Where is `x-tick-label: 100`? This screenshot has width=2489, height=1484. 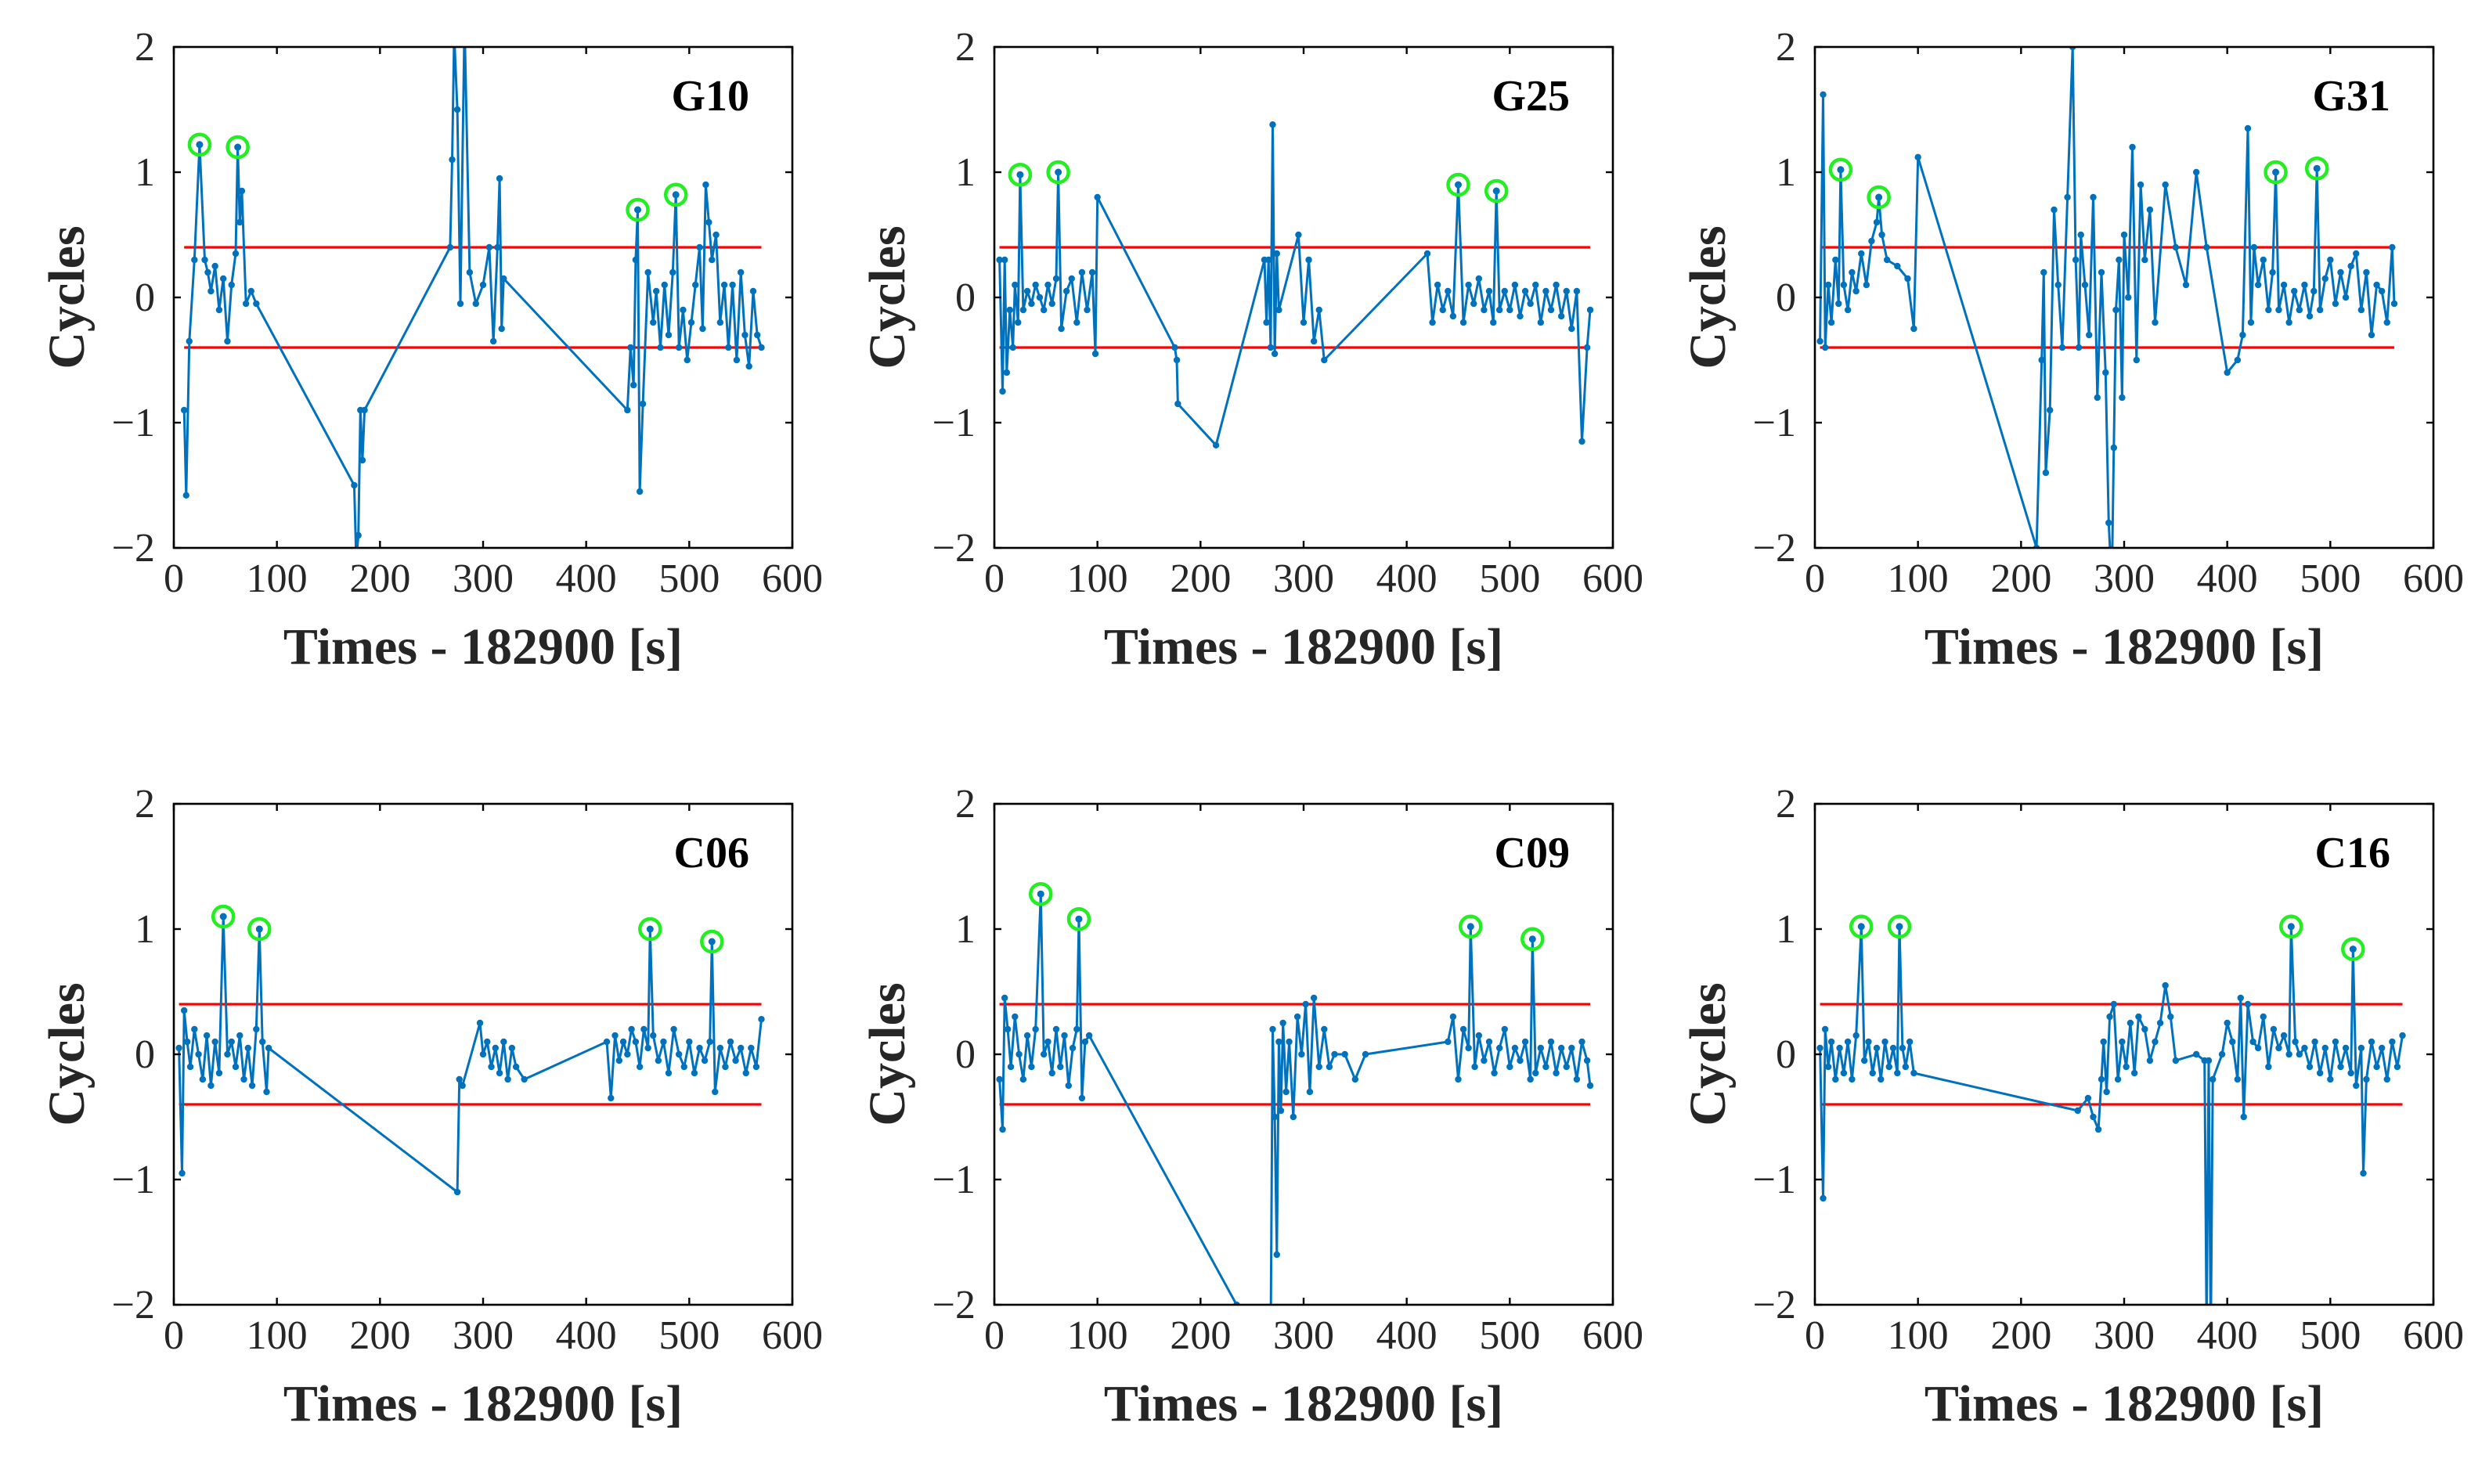
x-tick-label: 100 is located at coordinates (1097, 1336).